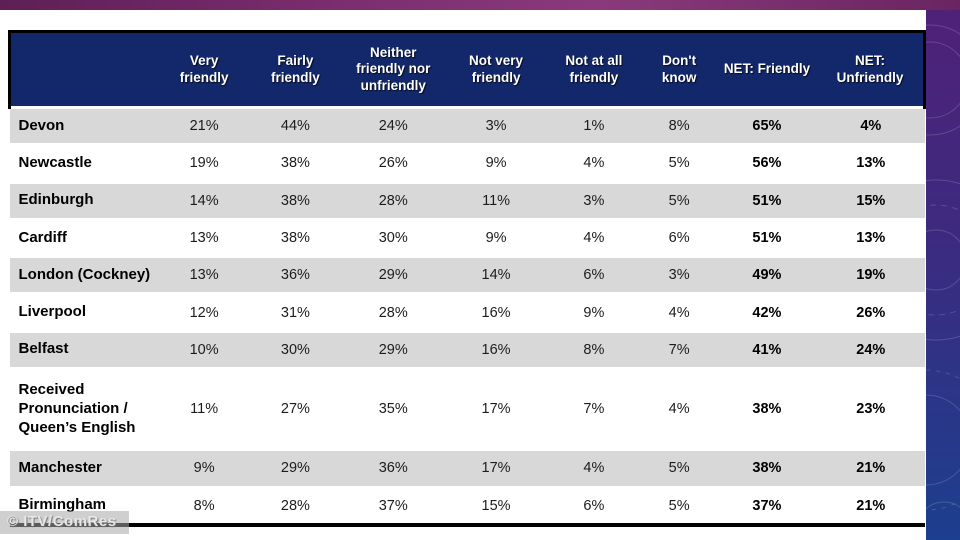 The image size is (960, 540). I want to click on side-decor-strip, so click(943, 275).